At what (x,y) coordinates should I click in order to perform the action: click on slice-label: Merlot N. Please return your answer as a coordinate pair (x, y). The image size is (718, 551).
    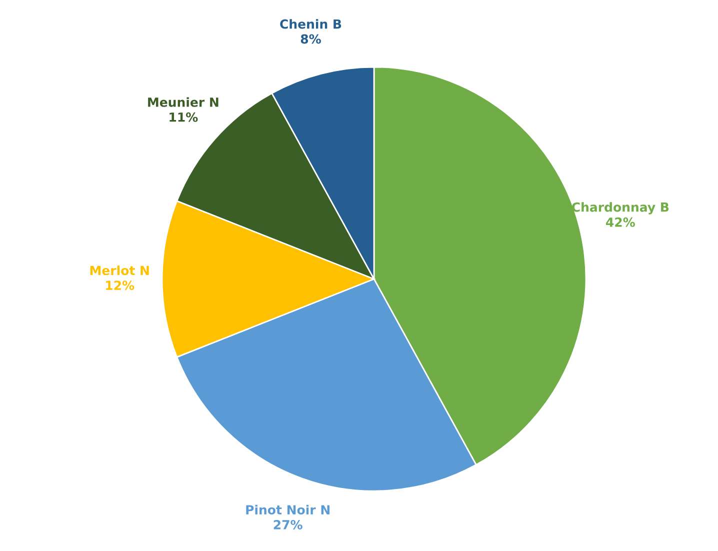
    Looking at the image, I should click on (119, 270).